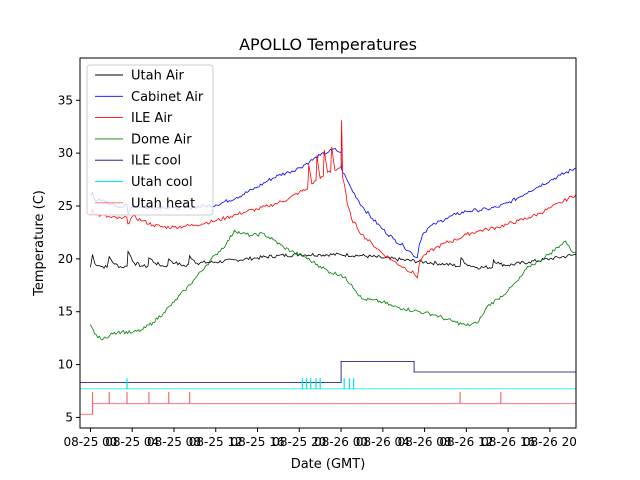  I want to click on legend-label-cabinet-air: Cabinet Air, so click(167, 97).